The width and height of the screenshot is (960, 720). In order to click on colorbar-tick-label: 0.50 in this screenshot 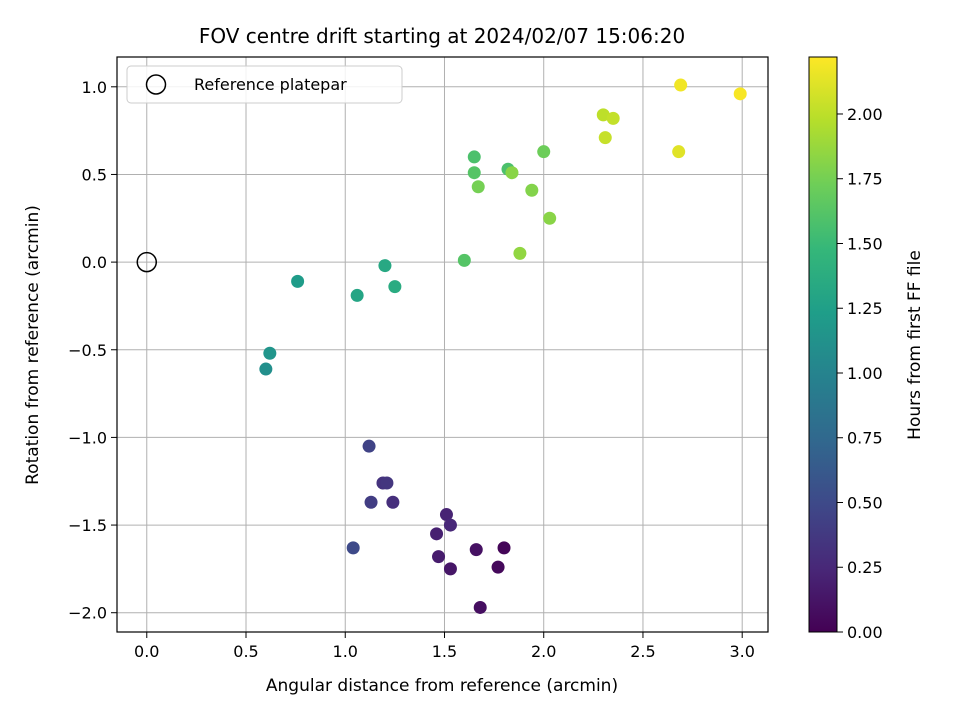, I will do `click(865, 502)`.